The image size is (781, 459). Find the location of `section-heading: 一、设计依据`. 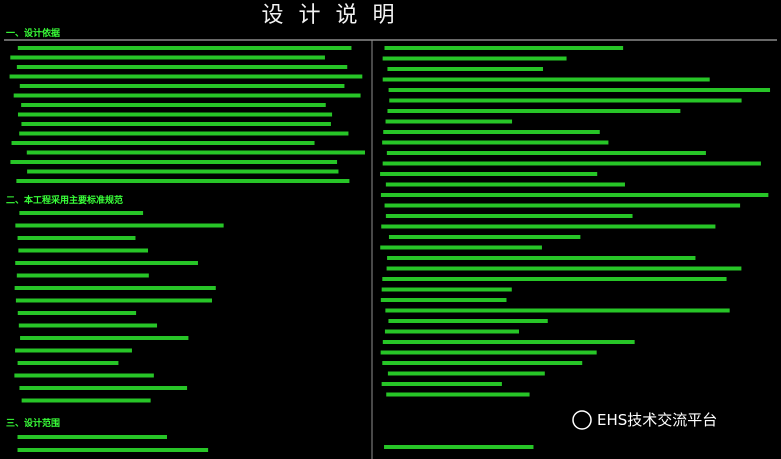

section-heading: 一、设计依据 is located at coordinates (33, 33).